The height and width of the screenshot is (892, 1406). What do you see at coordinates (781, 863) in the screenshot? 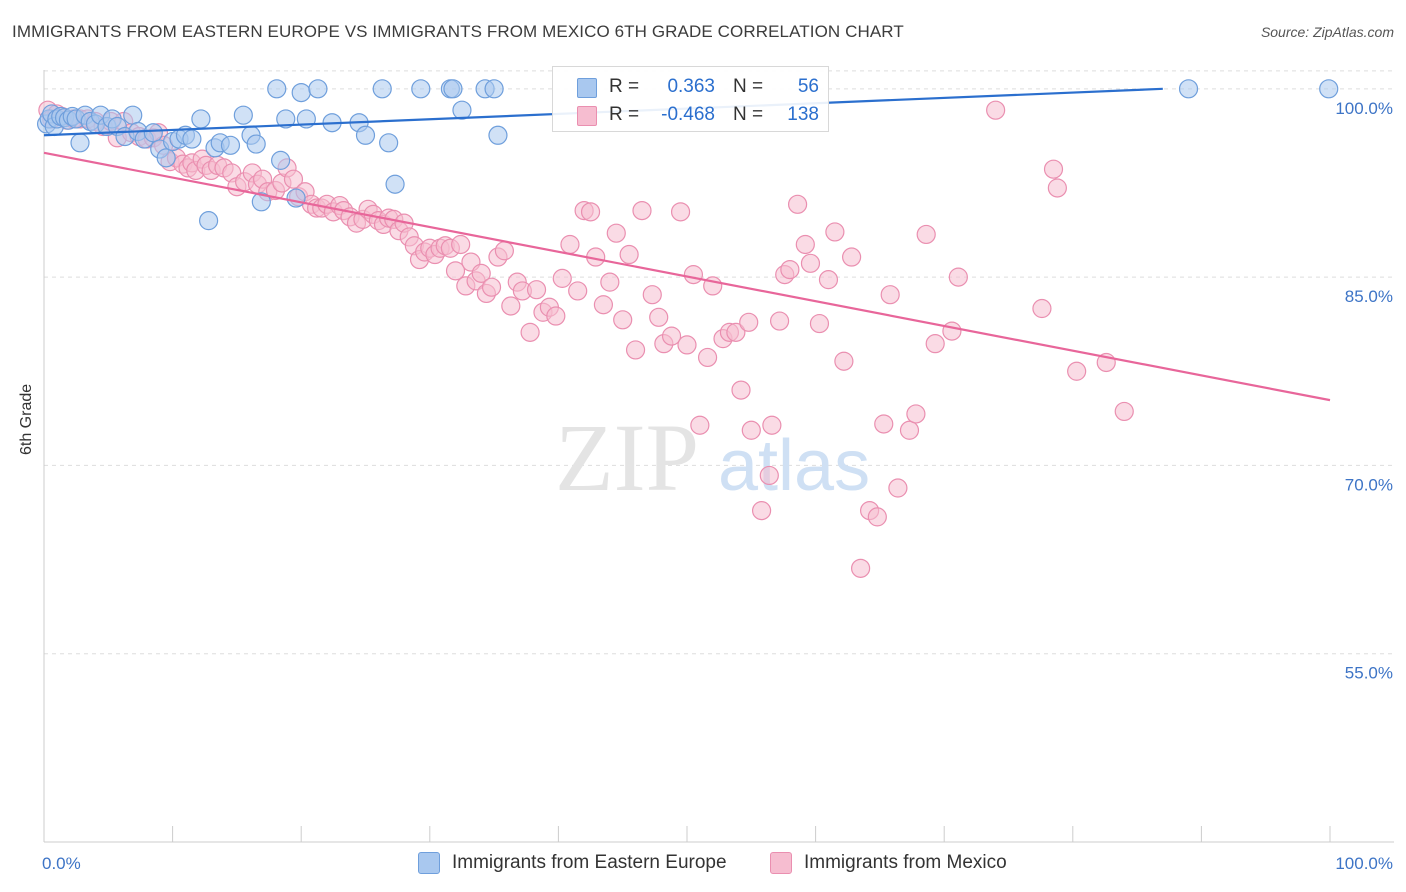
I see `legend-swatch-pink` at bounding box center [781, 863].